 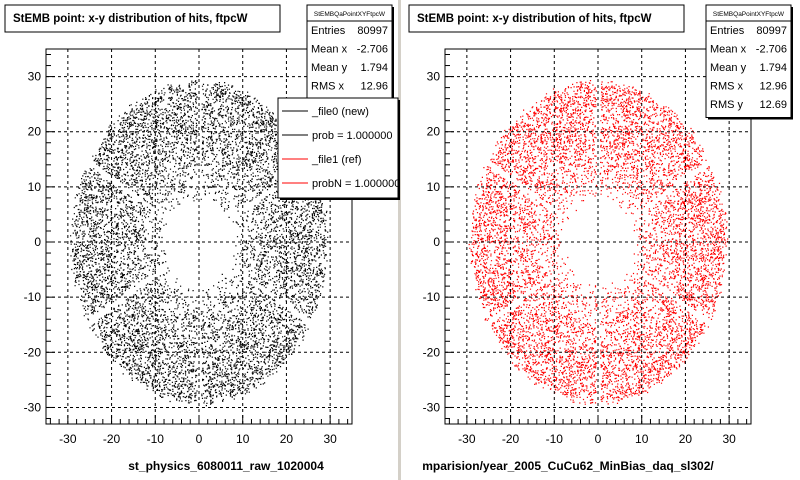 I want to click on legend-label: probN = 1.000000, so click(x=356, y=184).